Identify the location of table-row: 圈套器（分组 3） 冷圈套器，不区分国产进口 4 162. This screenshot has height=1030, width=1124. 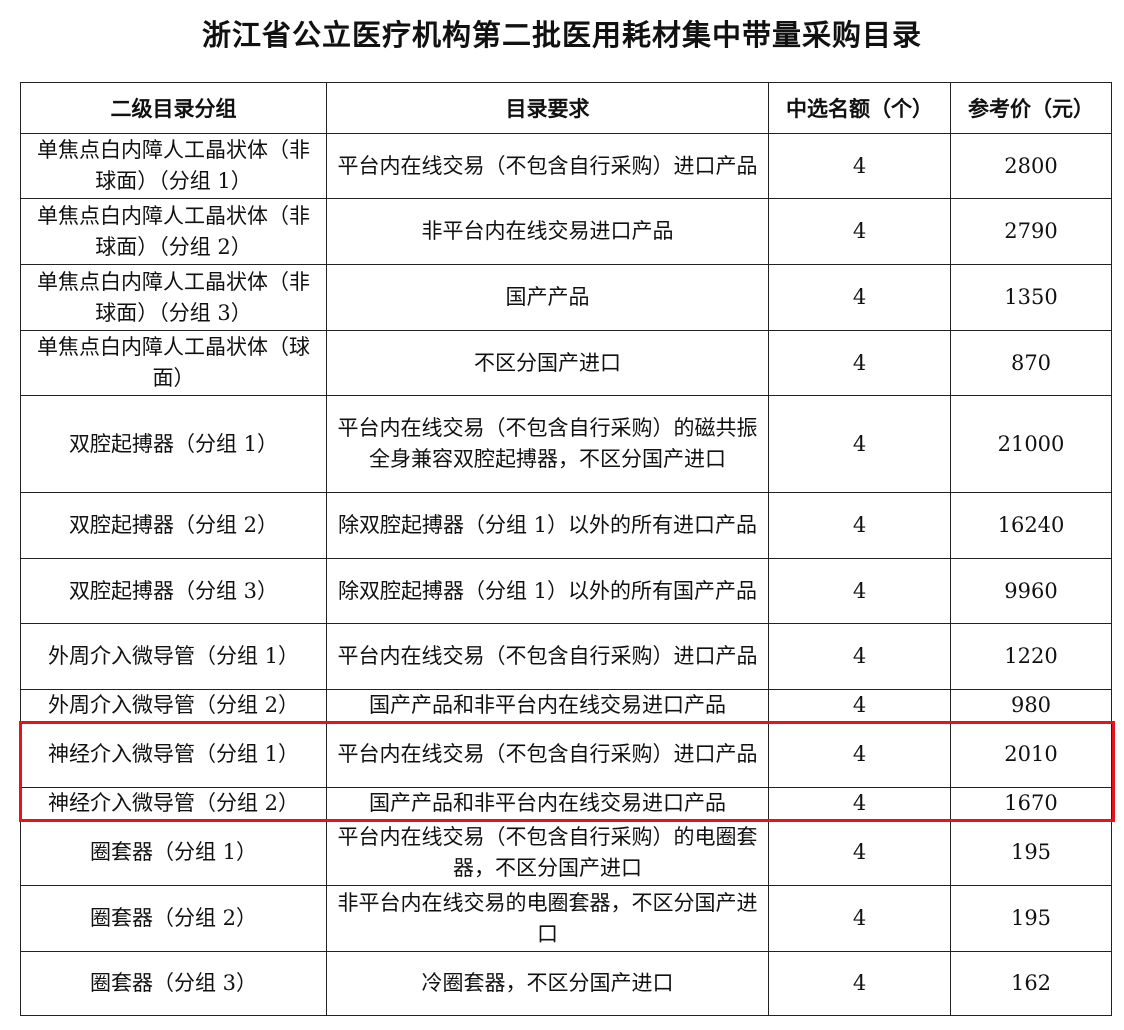
(566, 983).